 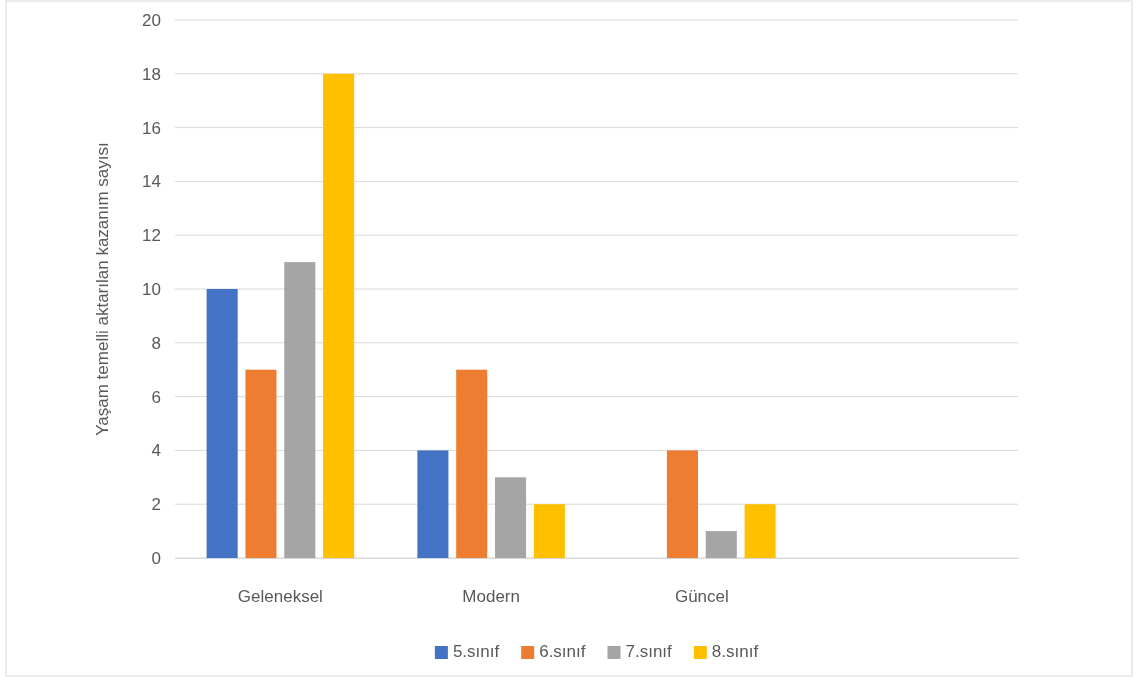 What do you see at coordinates (701, 597) in the screenshot?
I see `x-tick-label: Güncel` at bounding box center [701, 597].